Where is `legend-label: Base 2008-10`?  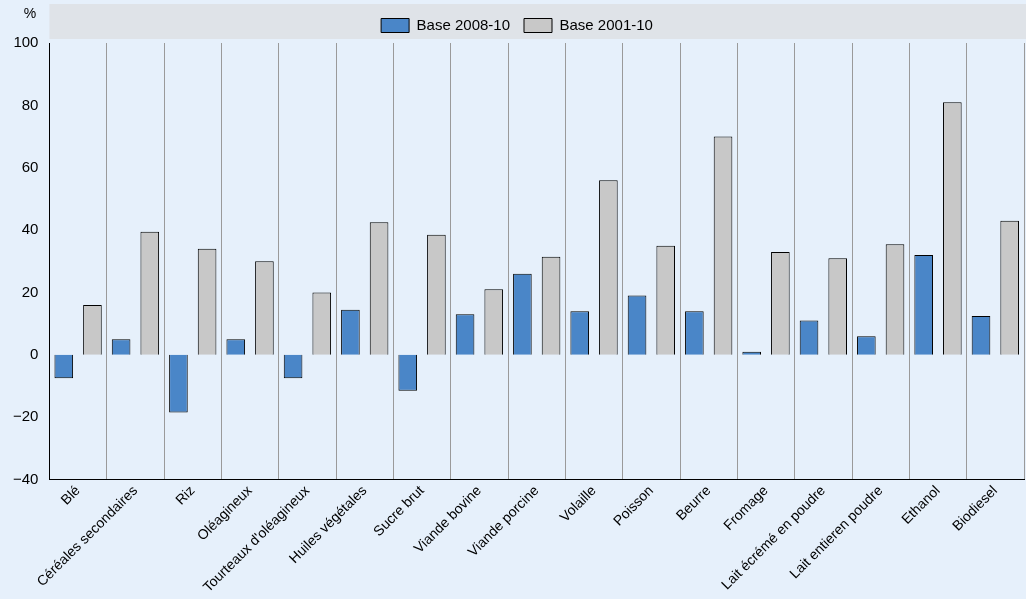 legend-label: Base 2008-10 is located at coordinates (463, 24).